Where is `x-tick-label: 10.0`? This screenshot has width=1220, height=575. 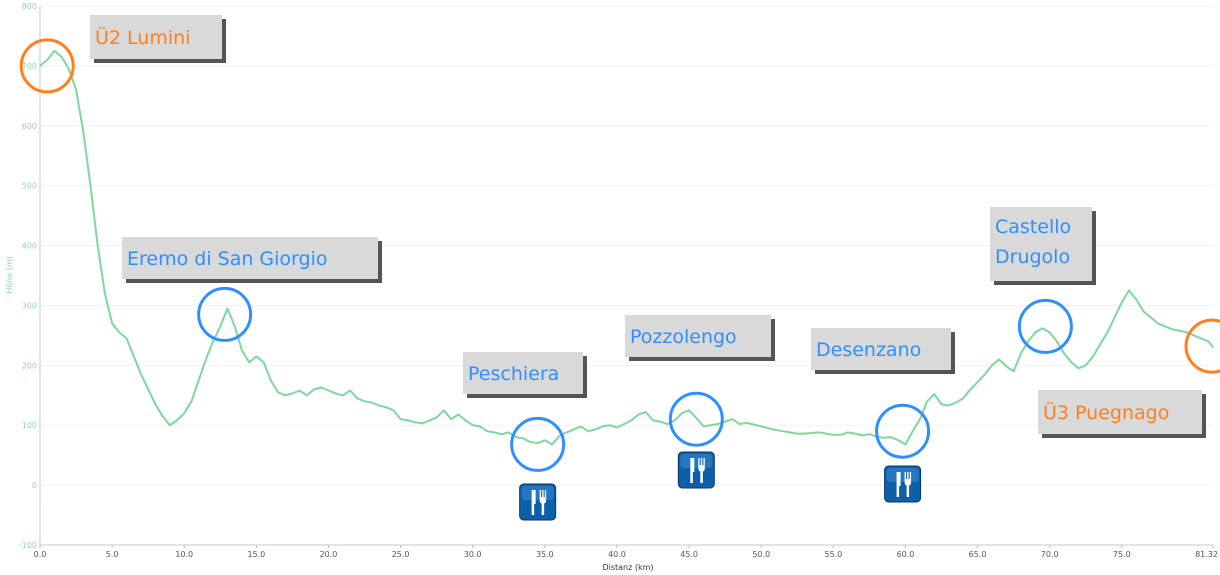
x-tick-label: 10.0 is located at coordinates (184, 554).